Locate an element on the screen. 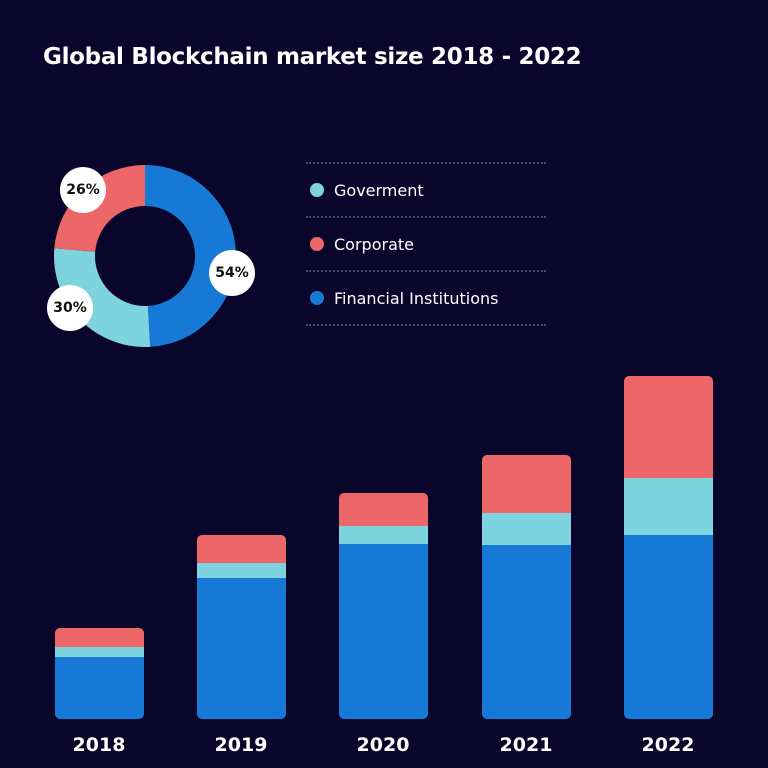 Image resolution: width=768 pixels, height=768 pixels. bar-2019-goverment is located at coordinates (241, 570).